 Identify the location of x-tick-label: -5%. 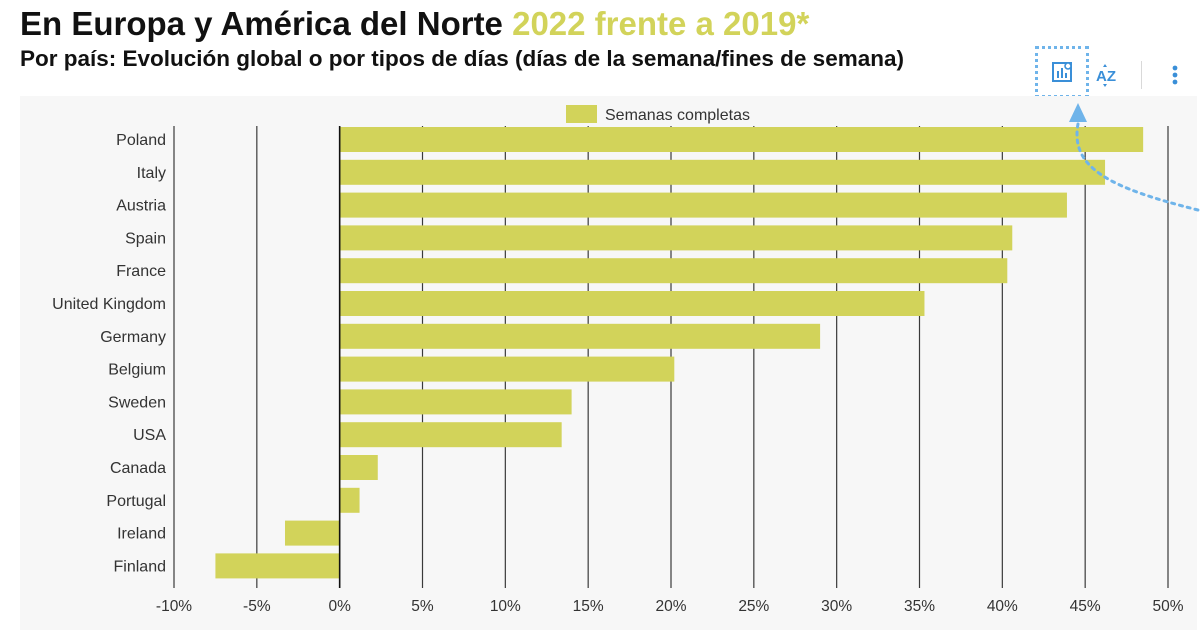
(257, 606).